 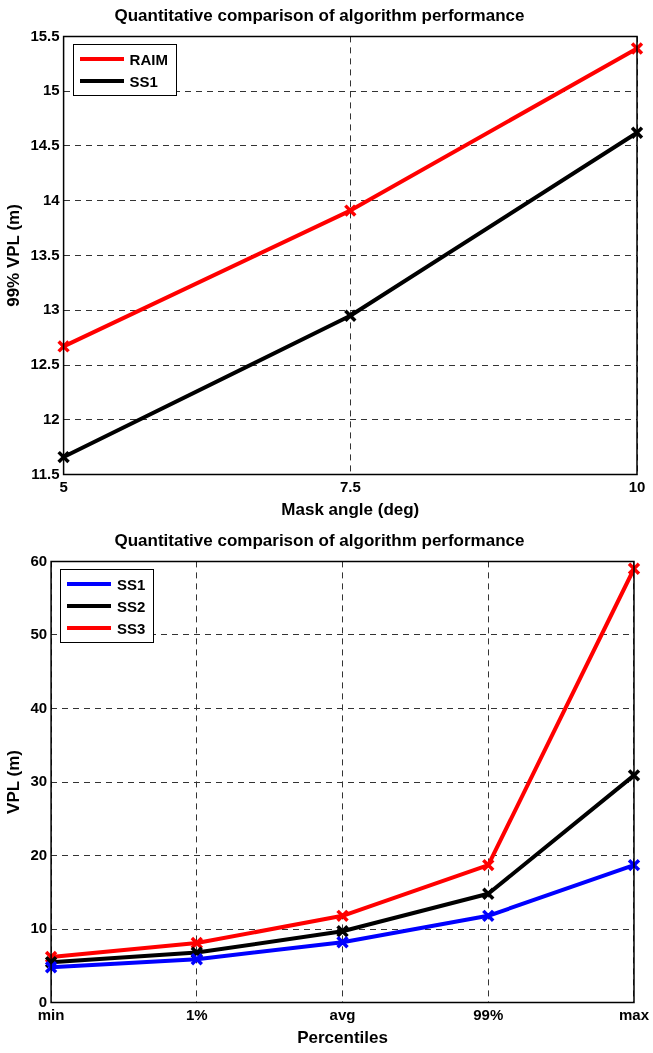 I want to click on y-axis-title: VPL (m), so click(x=13, y=782).